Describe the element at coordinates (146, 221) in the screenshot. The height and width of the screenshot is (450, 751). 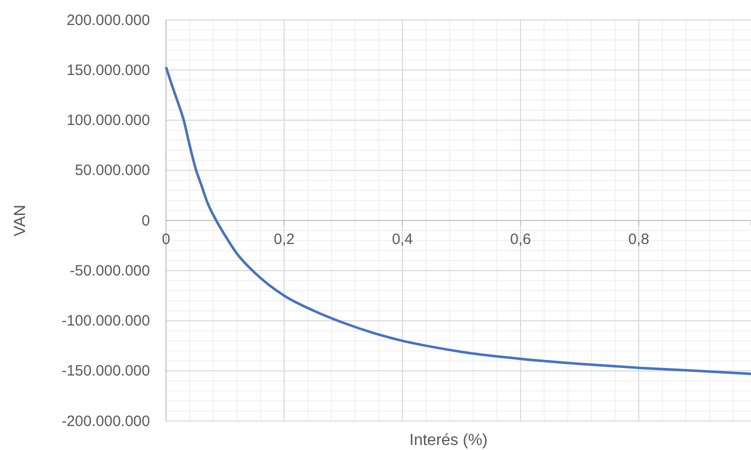
I see `y-tick-label: 0` at that location.